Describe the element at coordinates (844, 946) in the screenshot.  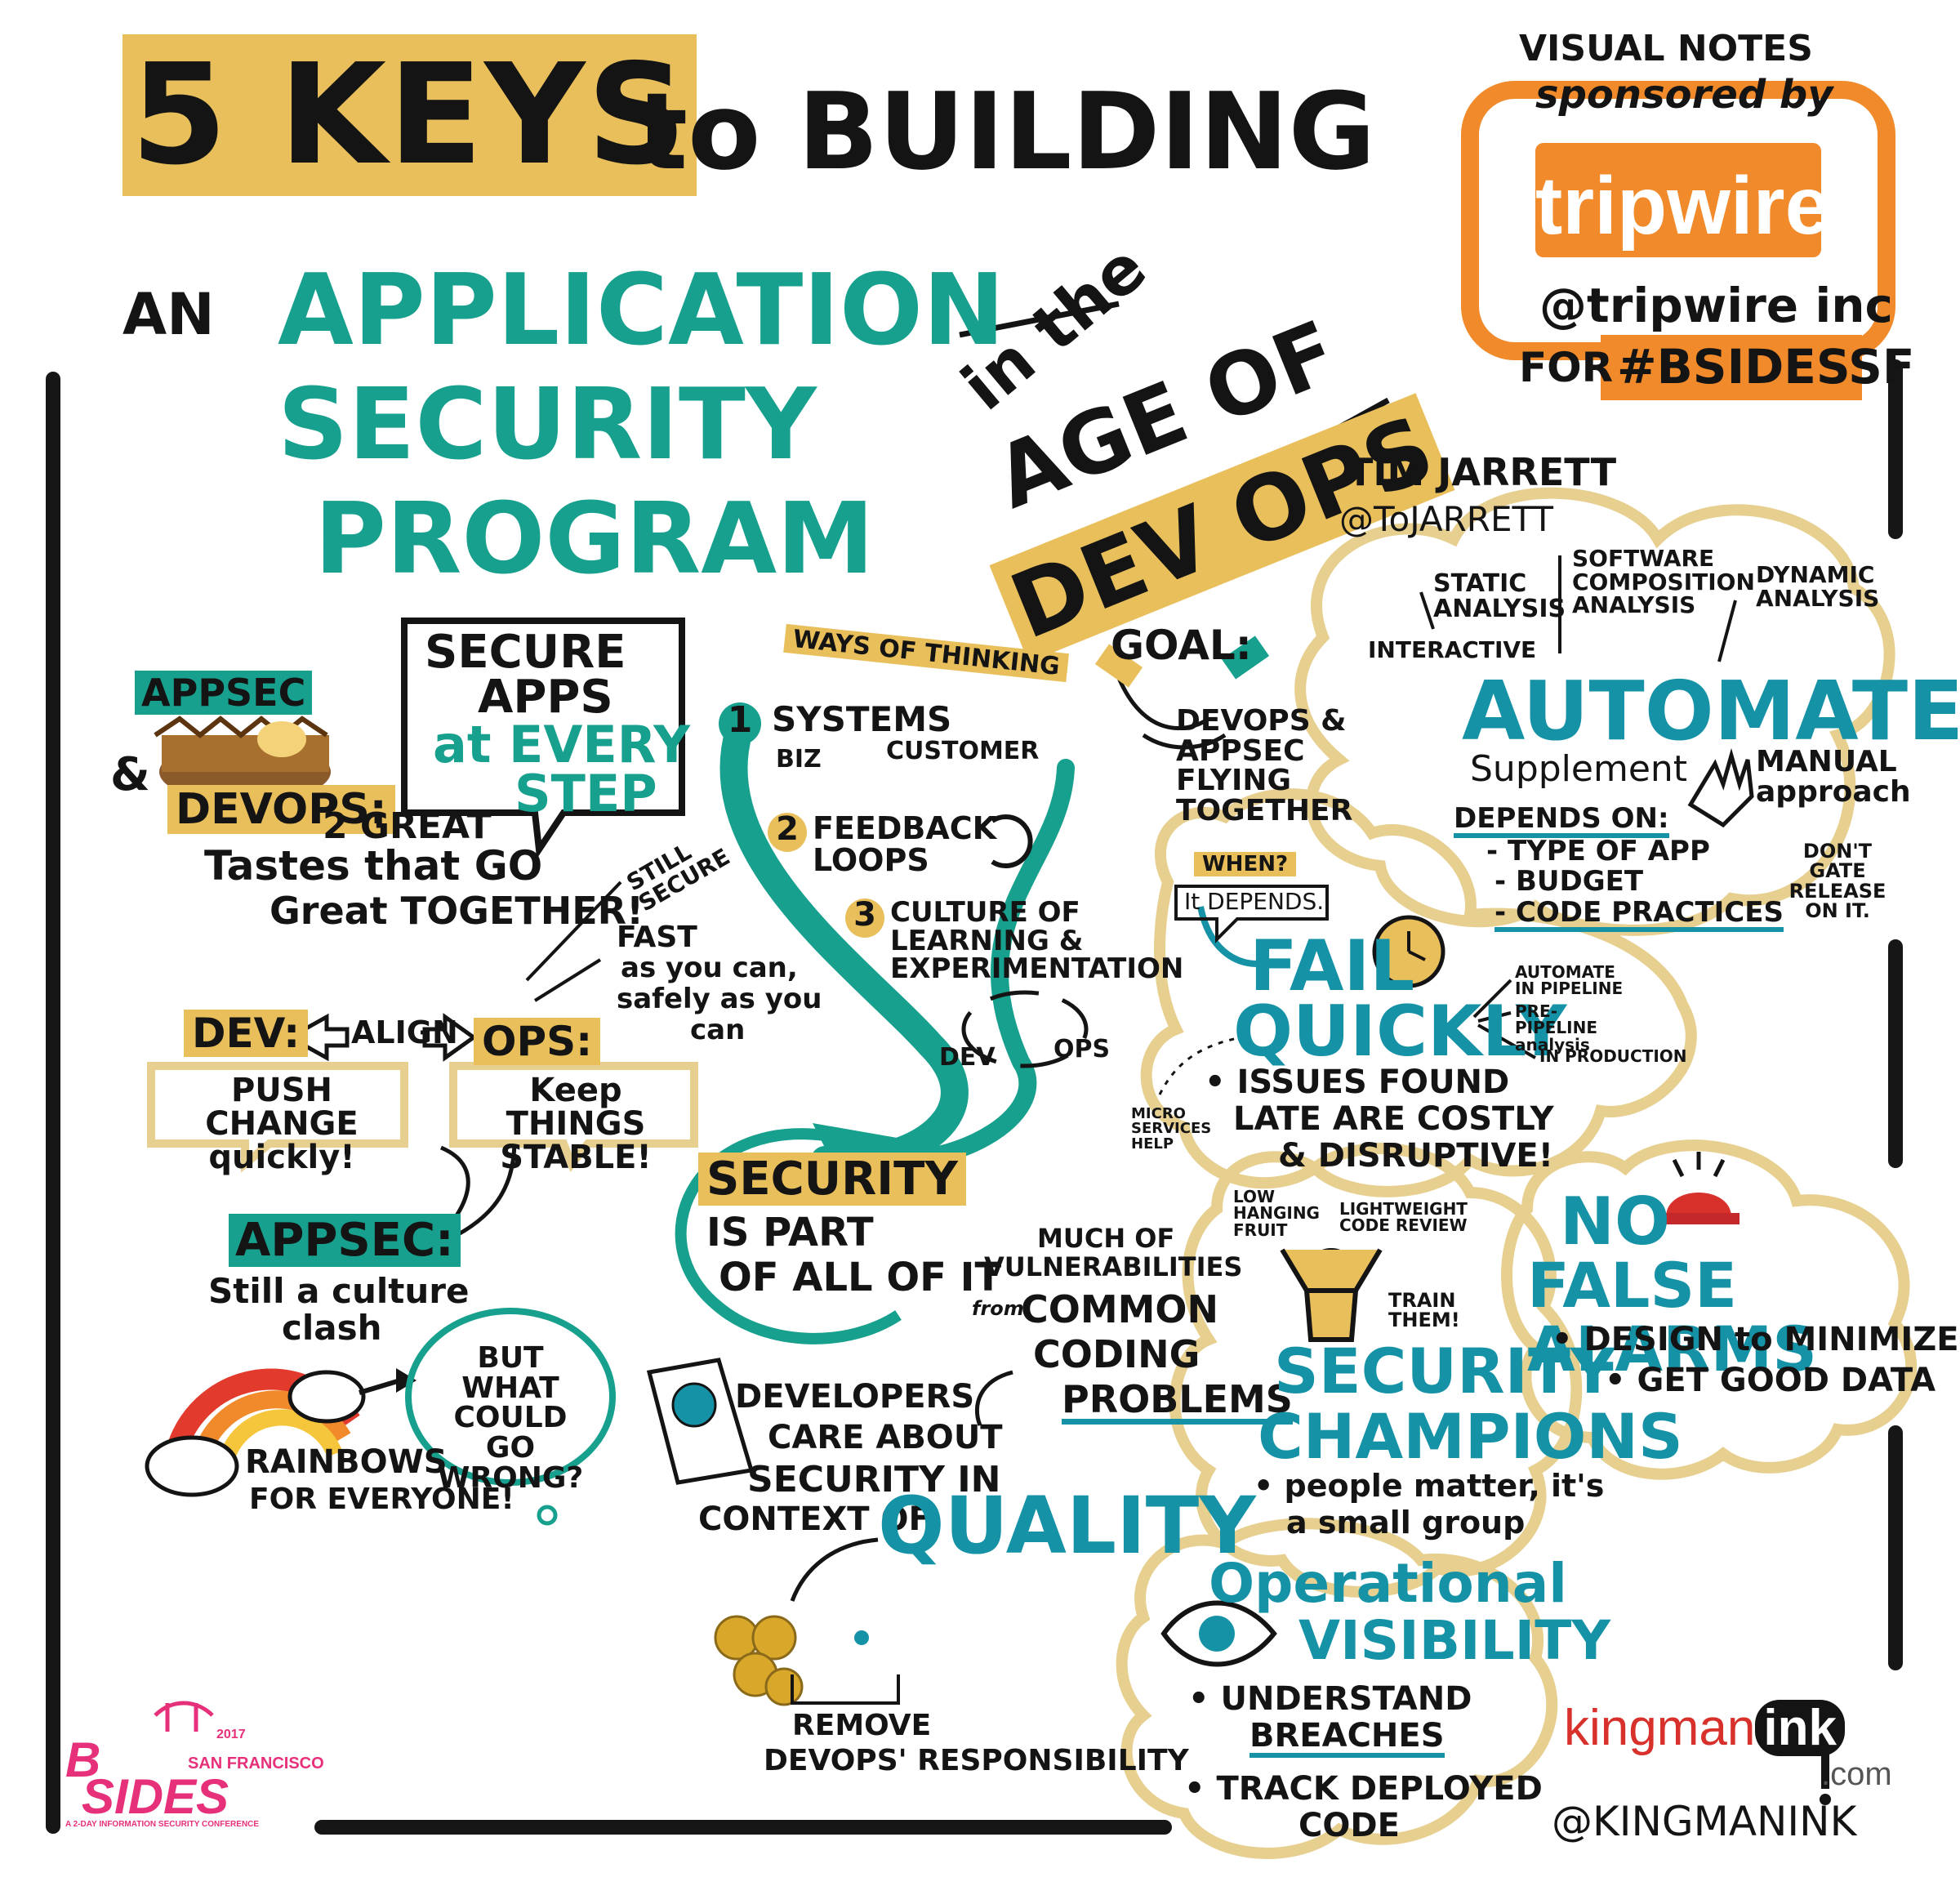
I see `teal-flow-arrow` at that location.